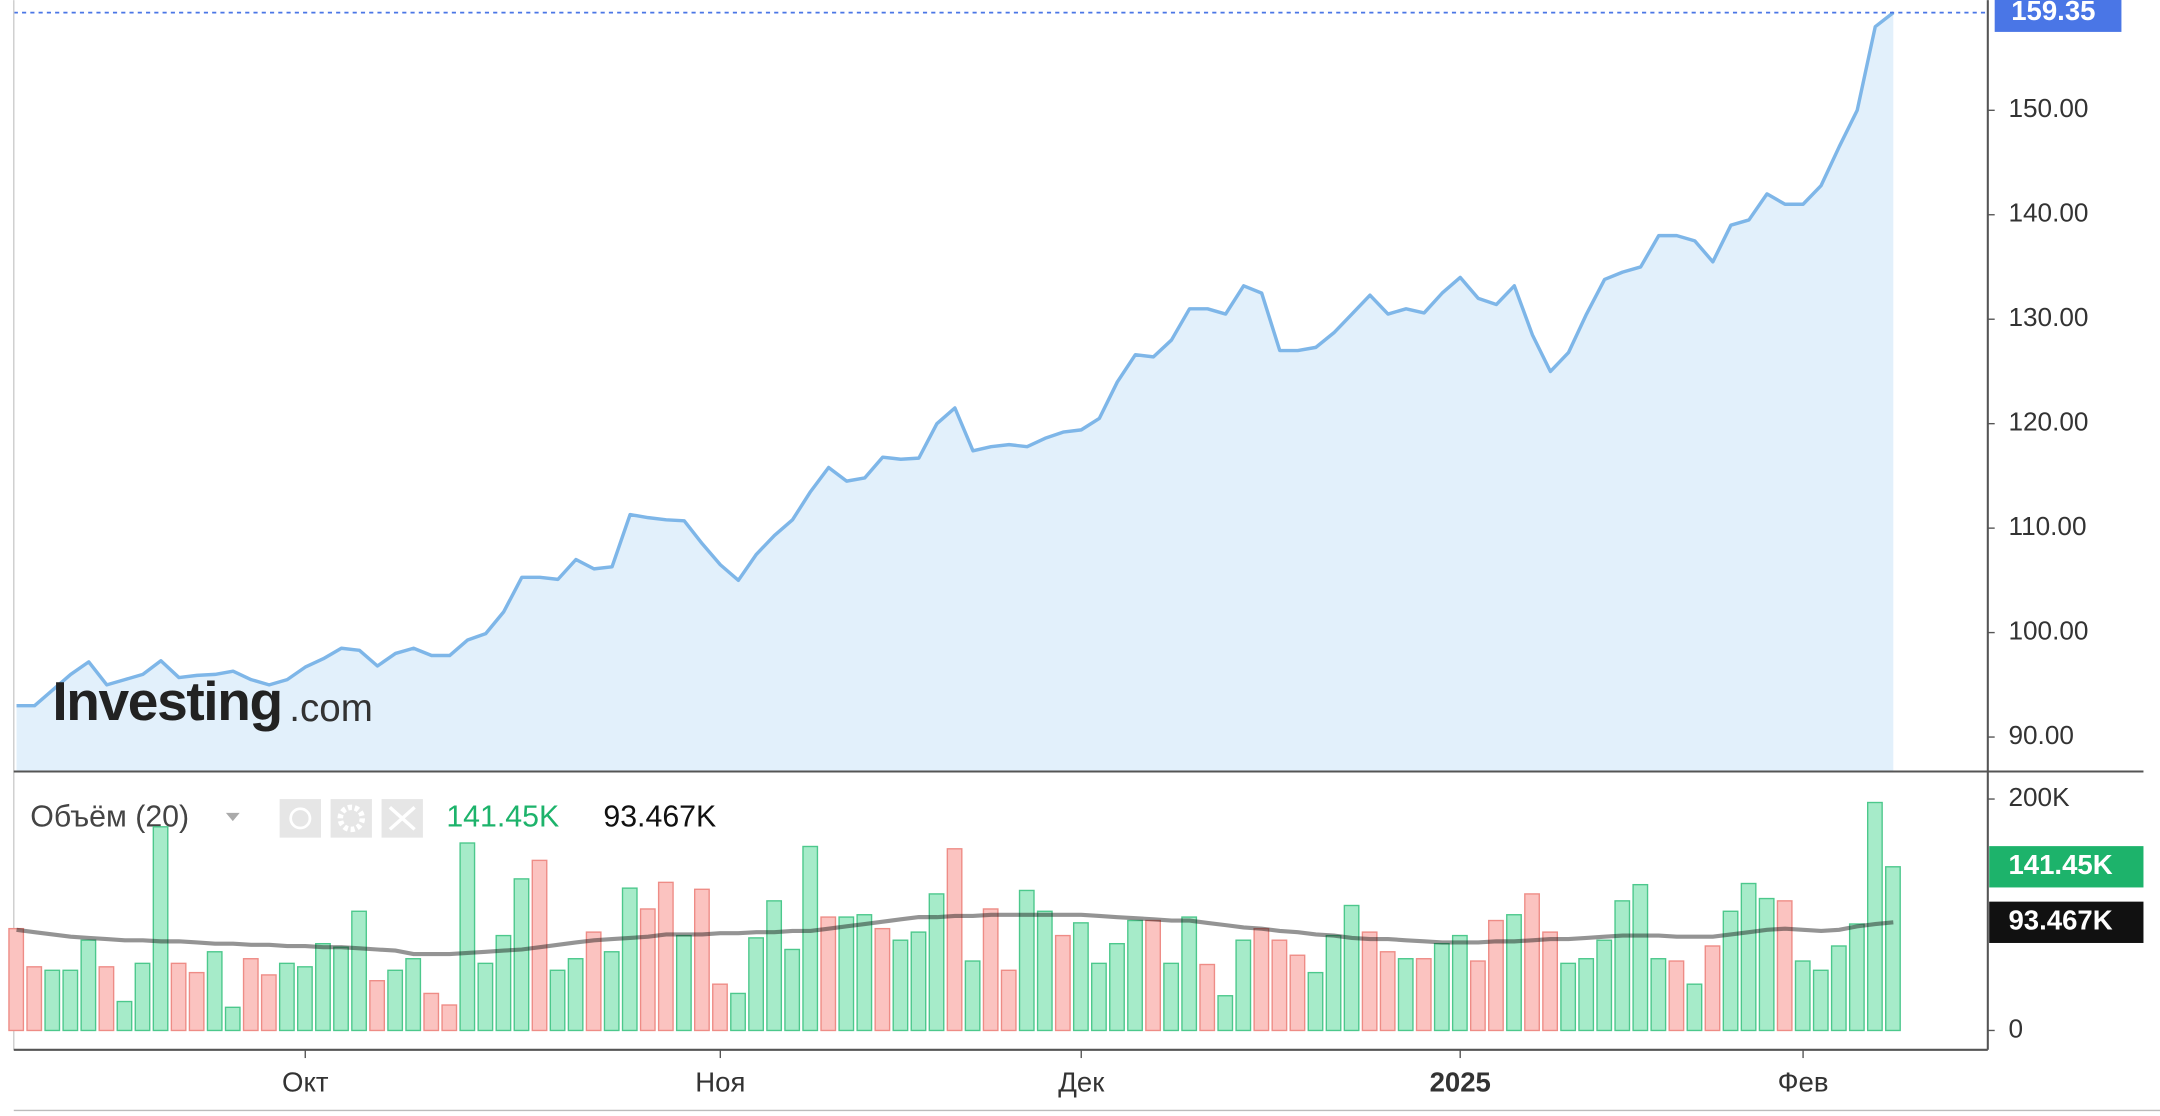 The height and width of the screenshot is (1116, 2160). I want to click on dropdown-arrow, so click(232, 817).